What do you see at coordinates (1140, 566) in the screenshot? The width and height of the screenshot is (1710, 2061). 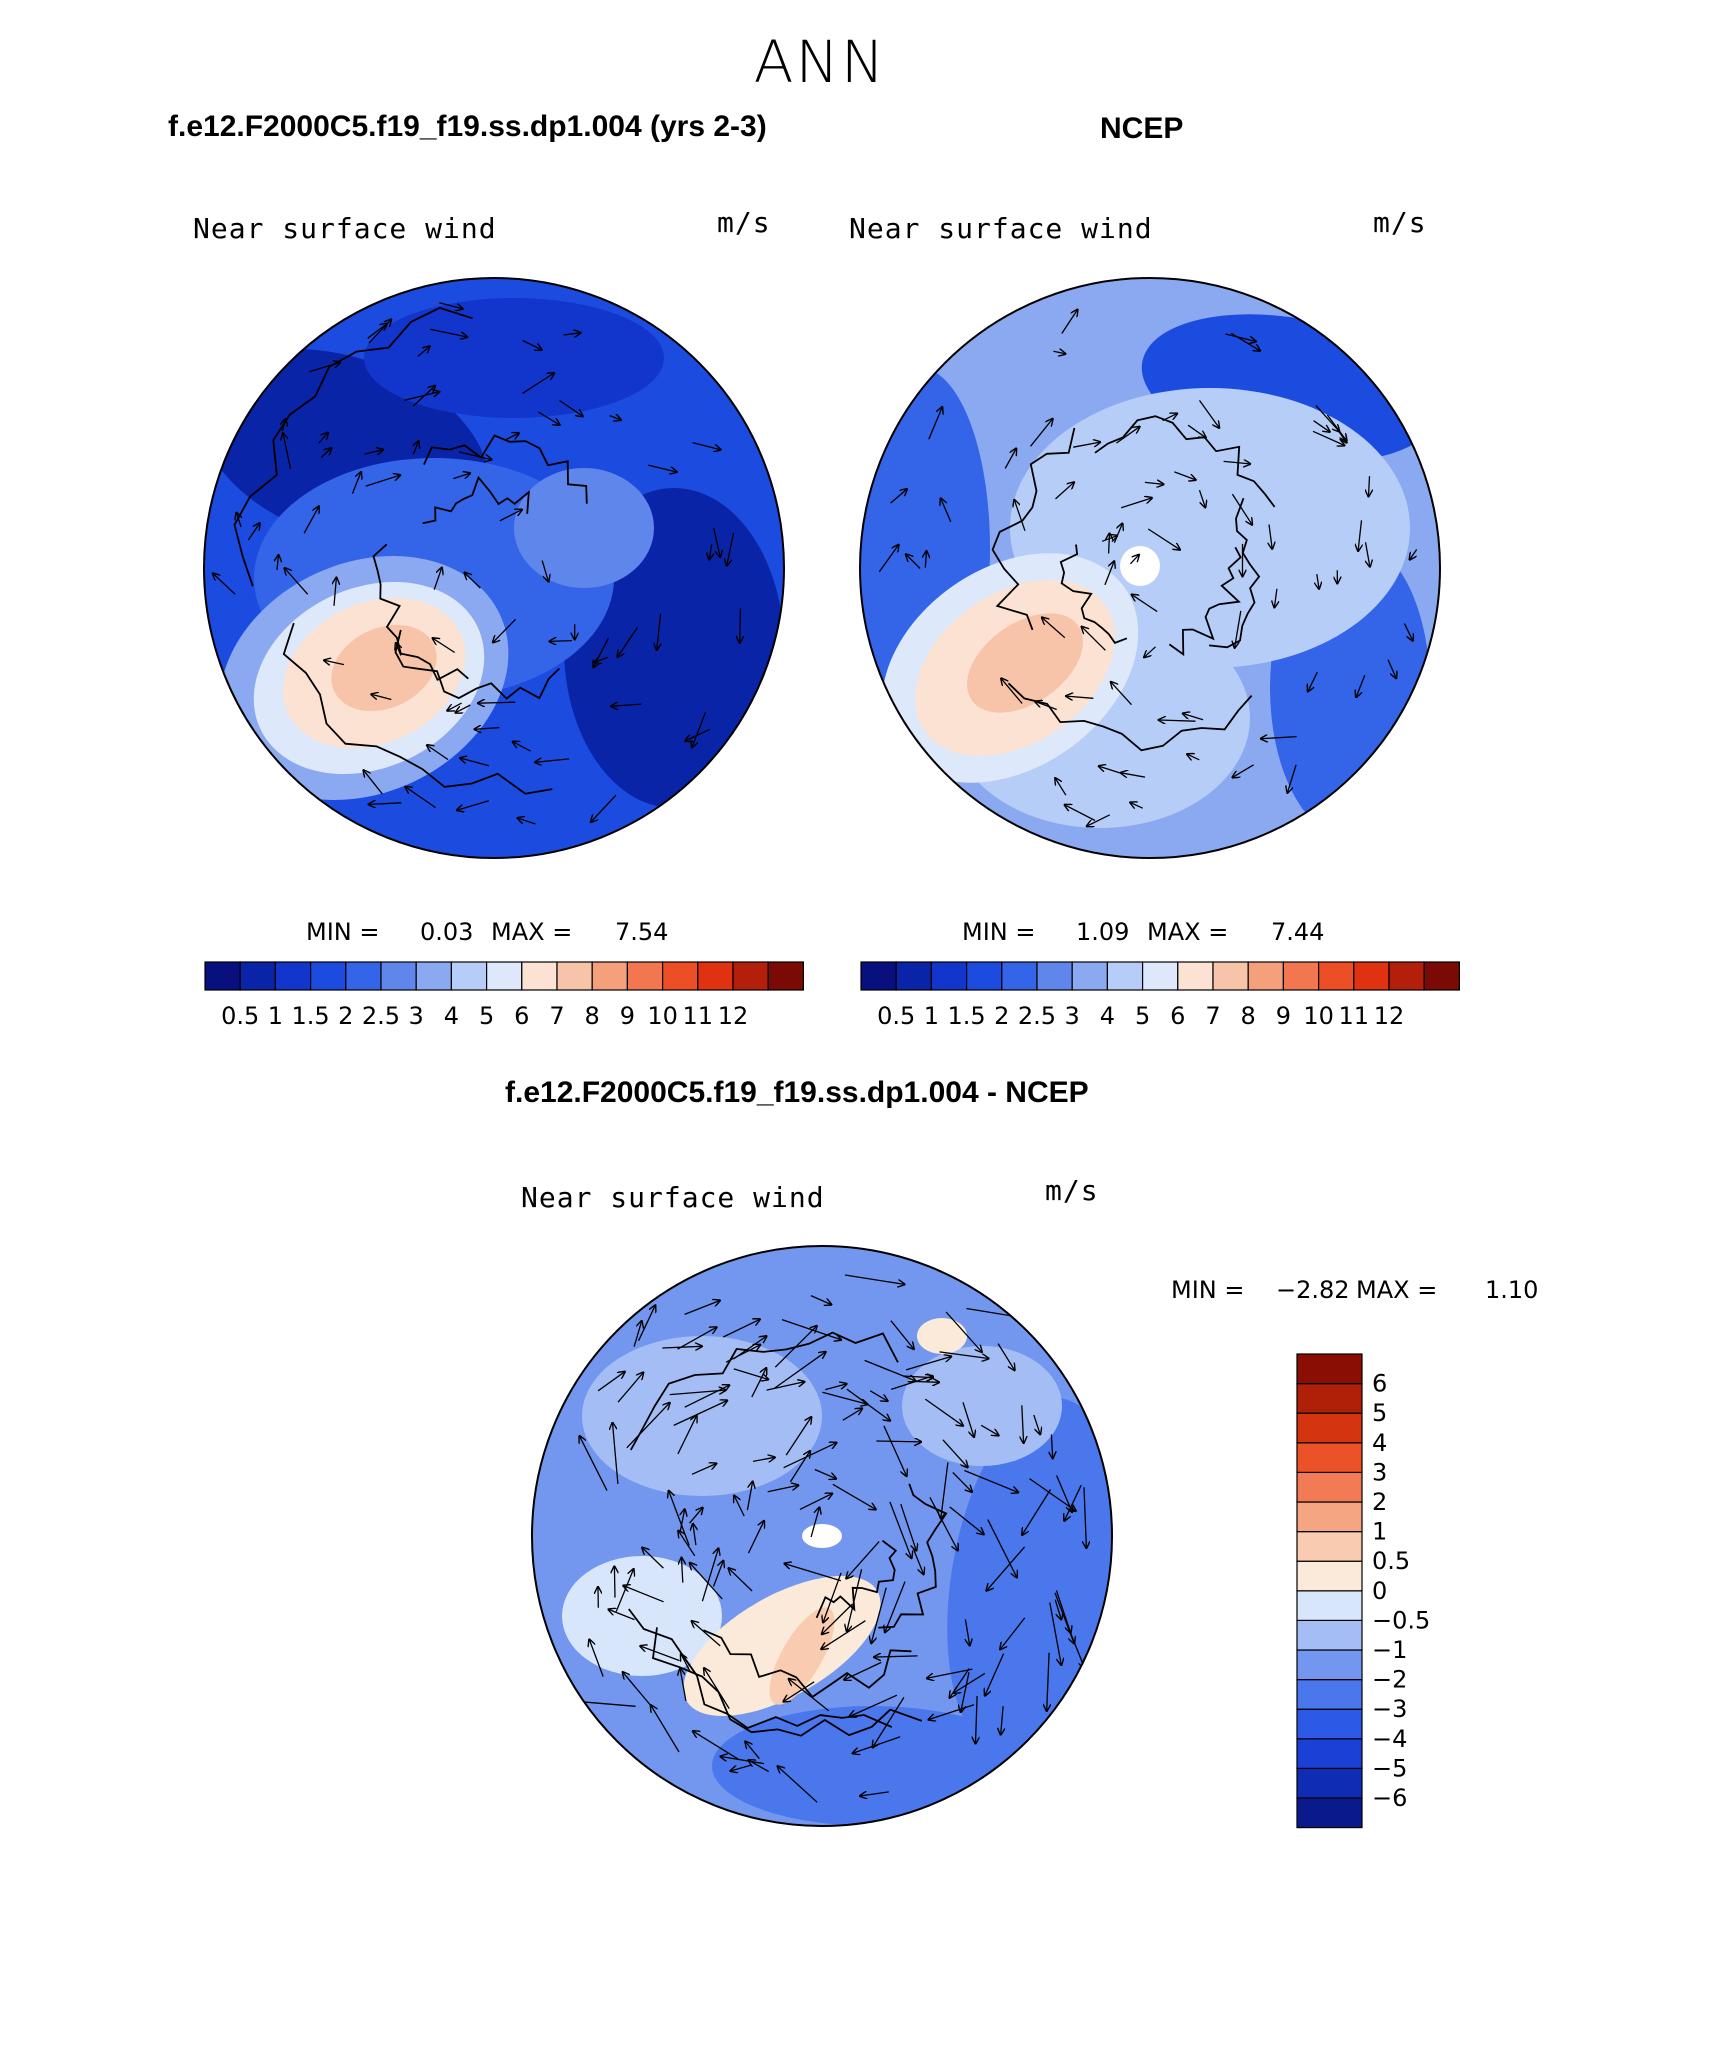 I see `missing-data-hole` at bounding box center [1140, 566].